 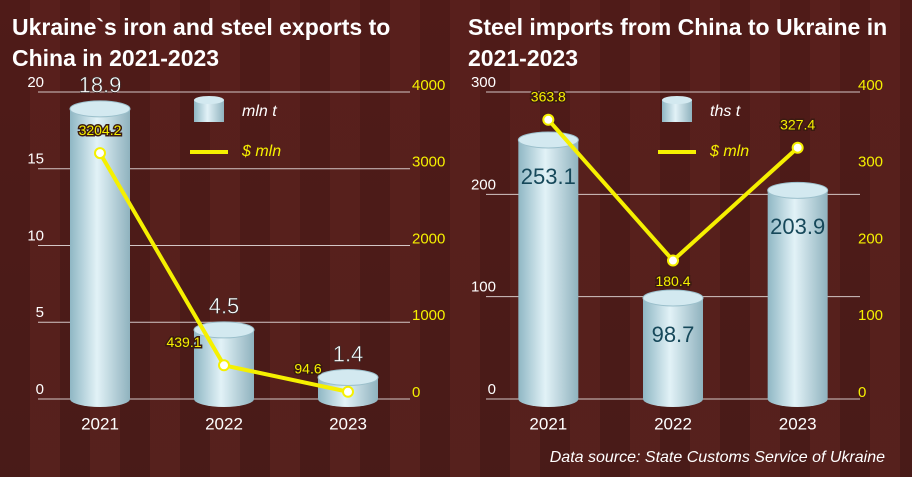 I want to click on y2-tick-label: 200, so click(x=870, y=238).